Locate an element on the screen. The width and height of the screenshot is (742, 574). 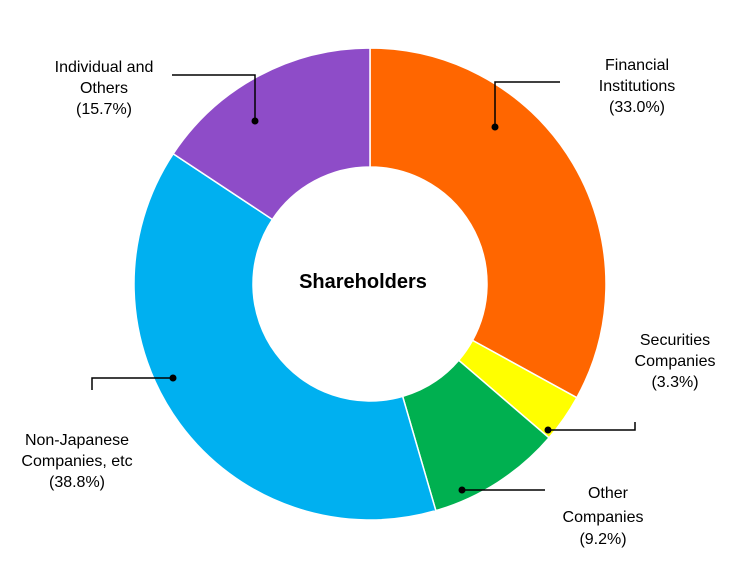
slice-label-financial-institutions-line-2: Institutions is located at coordinates (637, 86).